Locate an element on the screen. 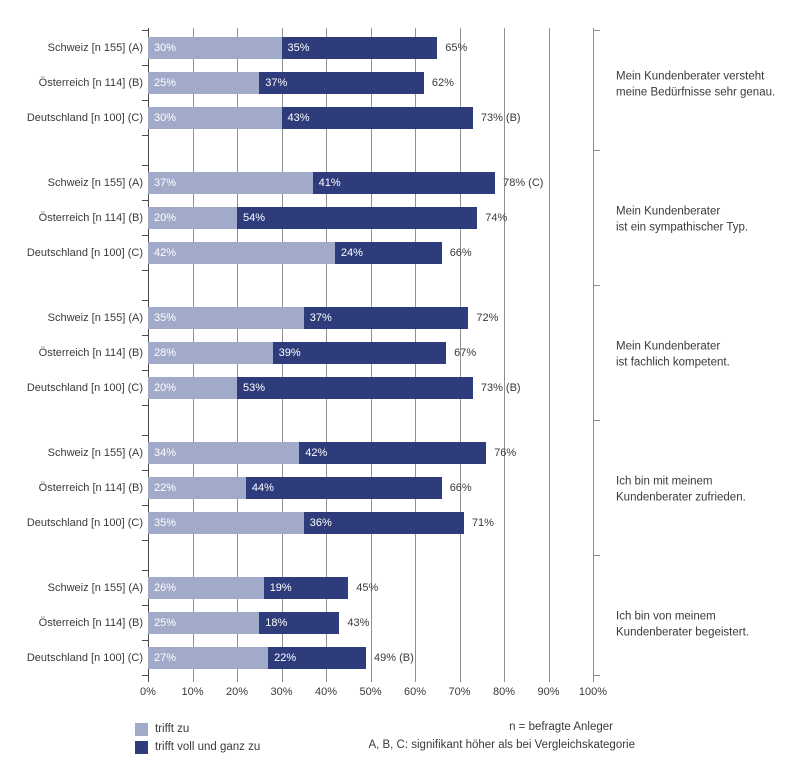  total-label: 71% is located at coordinates (482, 522).